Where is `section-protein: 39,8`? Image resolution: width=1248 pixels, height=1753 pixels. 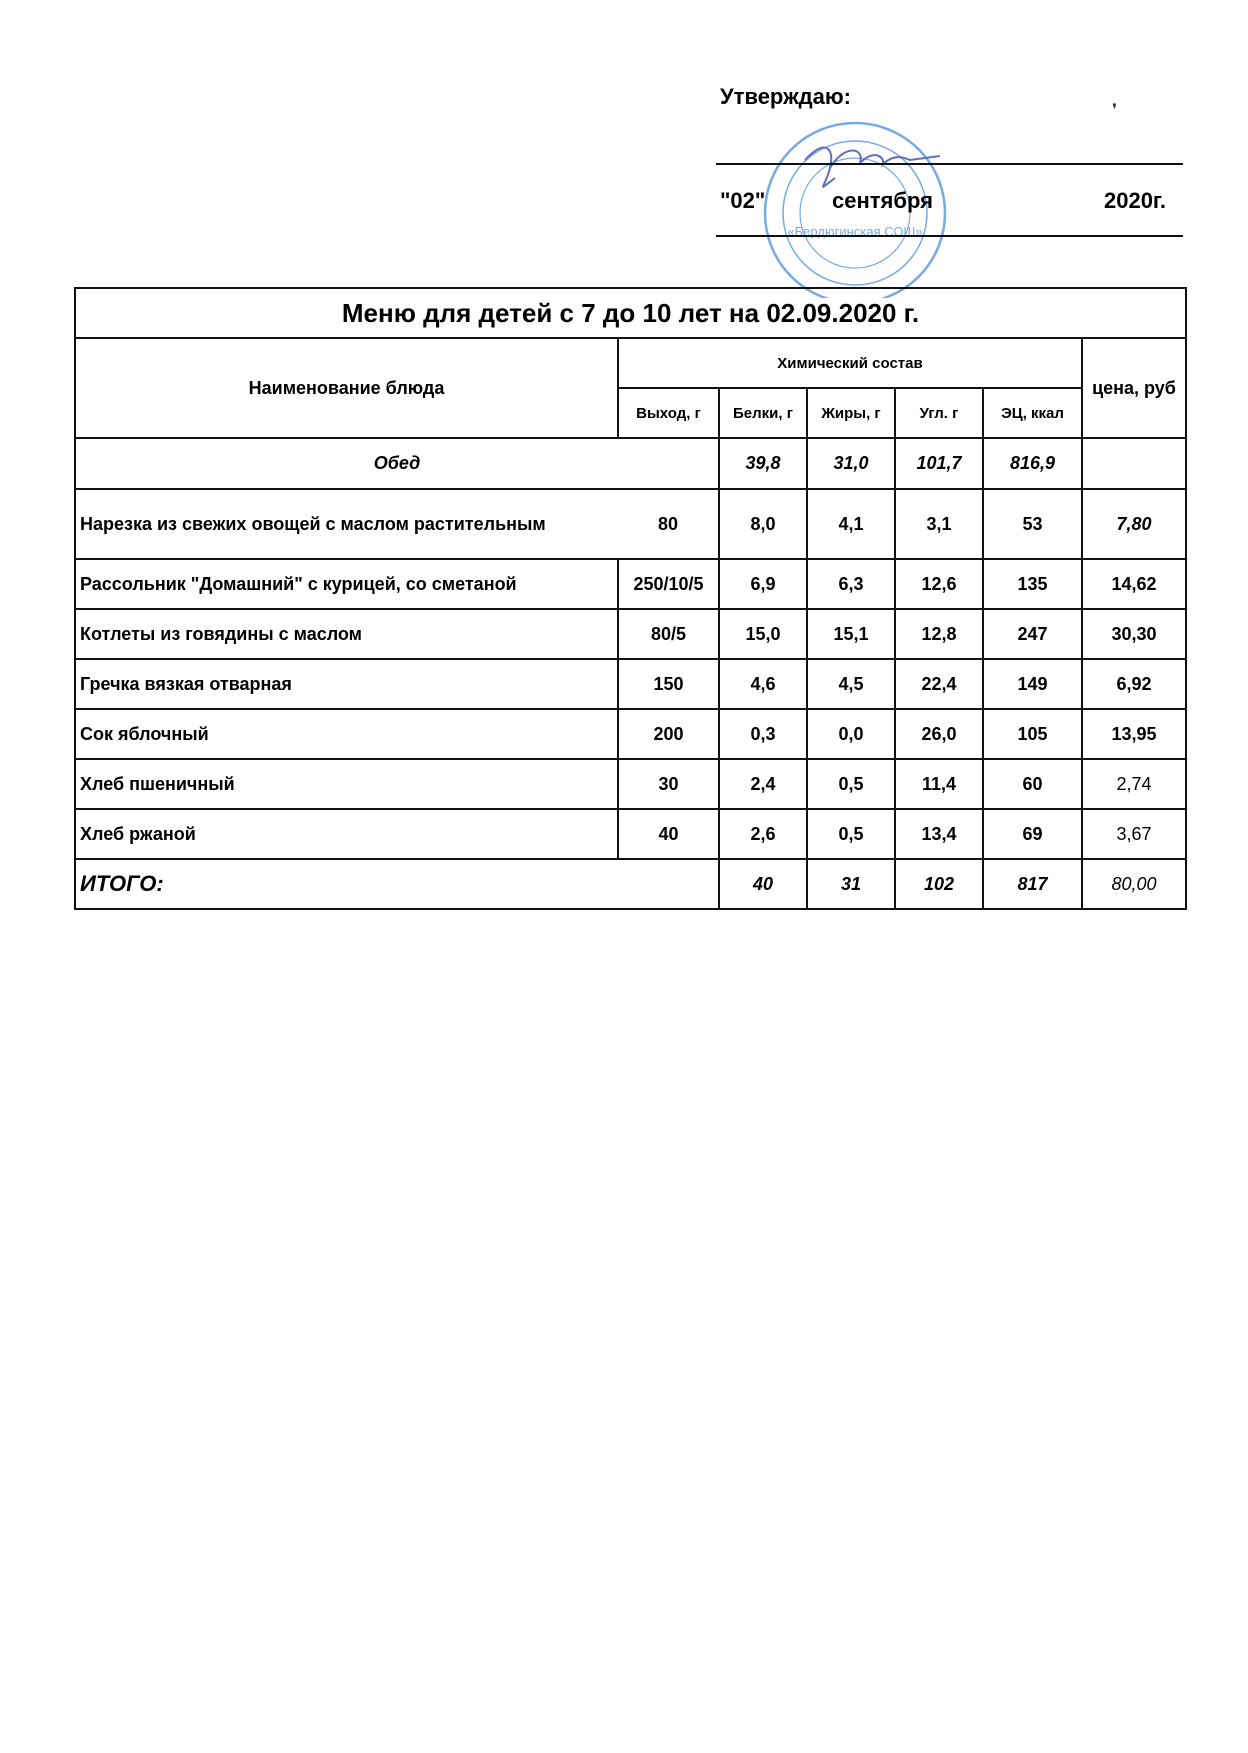
section-protein: 39,8 is located at coordinates (763, 463).